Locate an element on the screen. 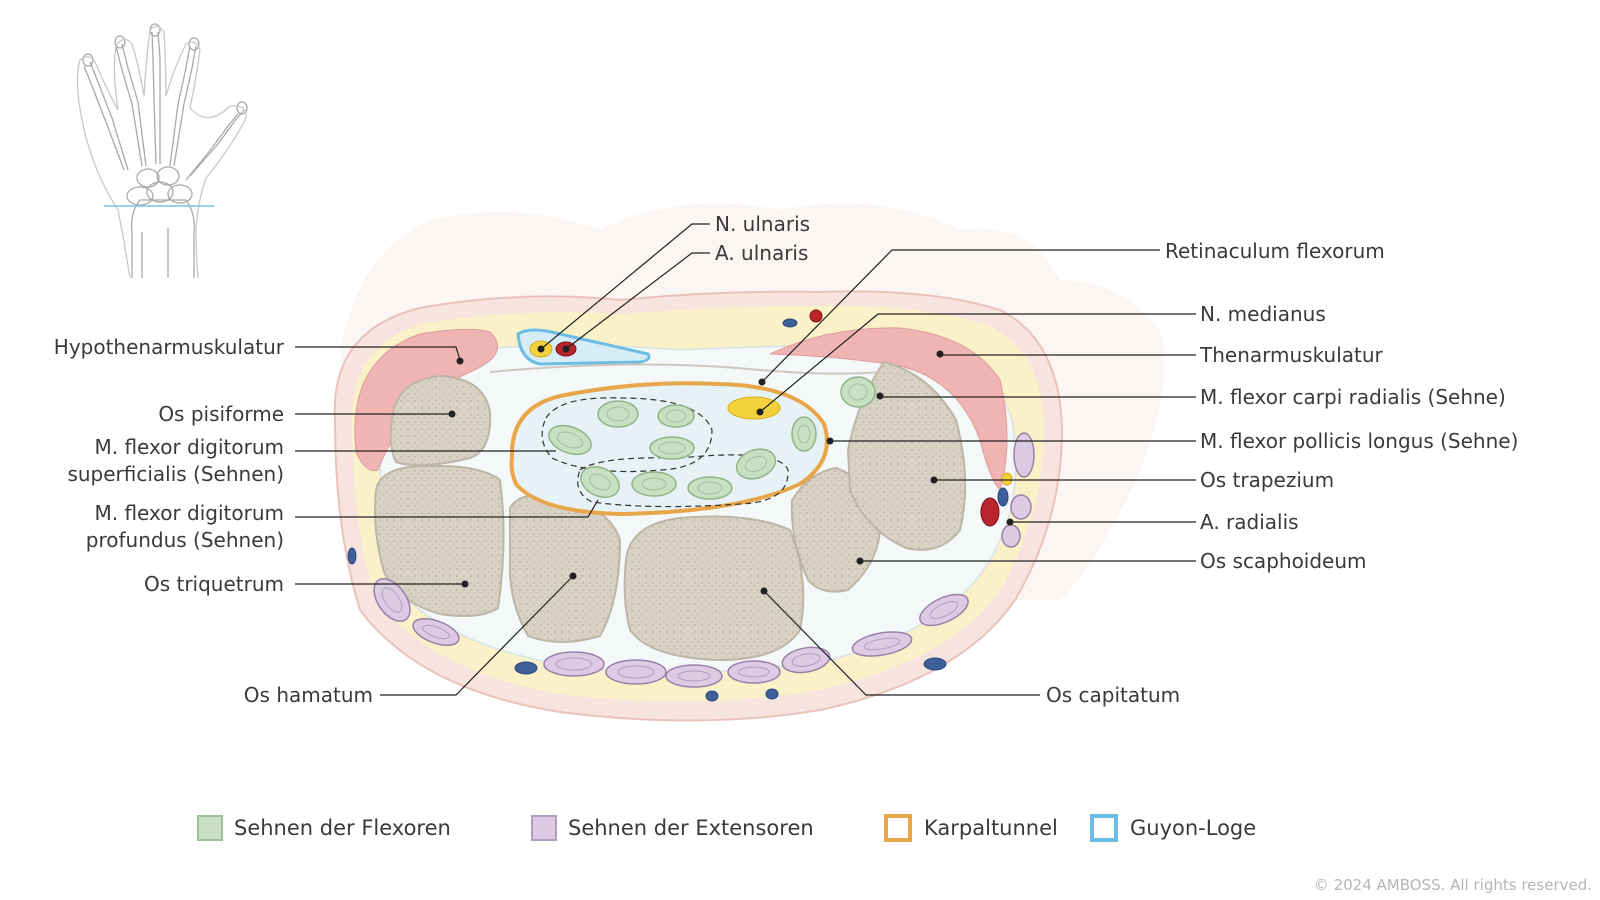 The height and width of the screenshot is (900, 1600). os-hamatum is located at coordinates (565, 568).